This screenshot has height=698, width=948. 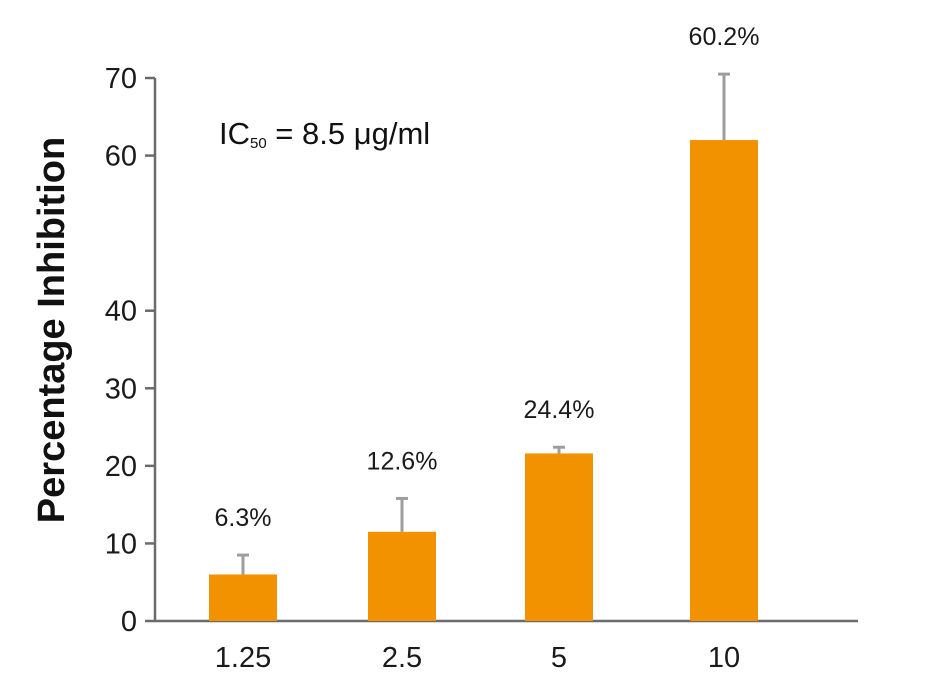 What do you see at coordinates (121, 389) in the screenshot?
I see `y-tick-label: 30` at bounding box center [121, 389].